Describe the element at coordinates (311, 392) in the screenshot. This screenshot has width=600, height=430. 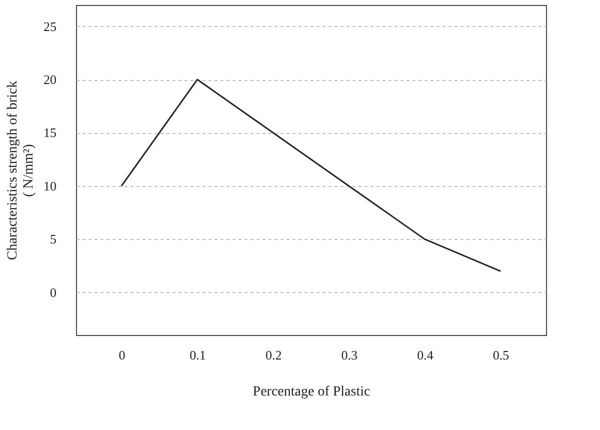
I see `x-axis-title: Percentage of Plastic` at that location.